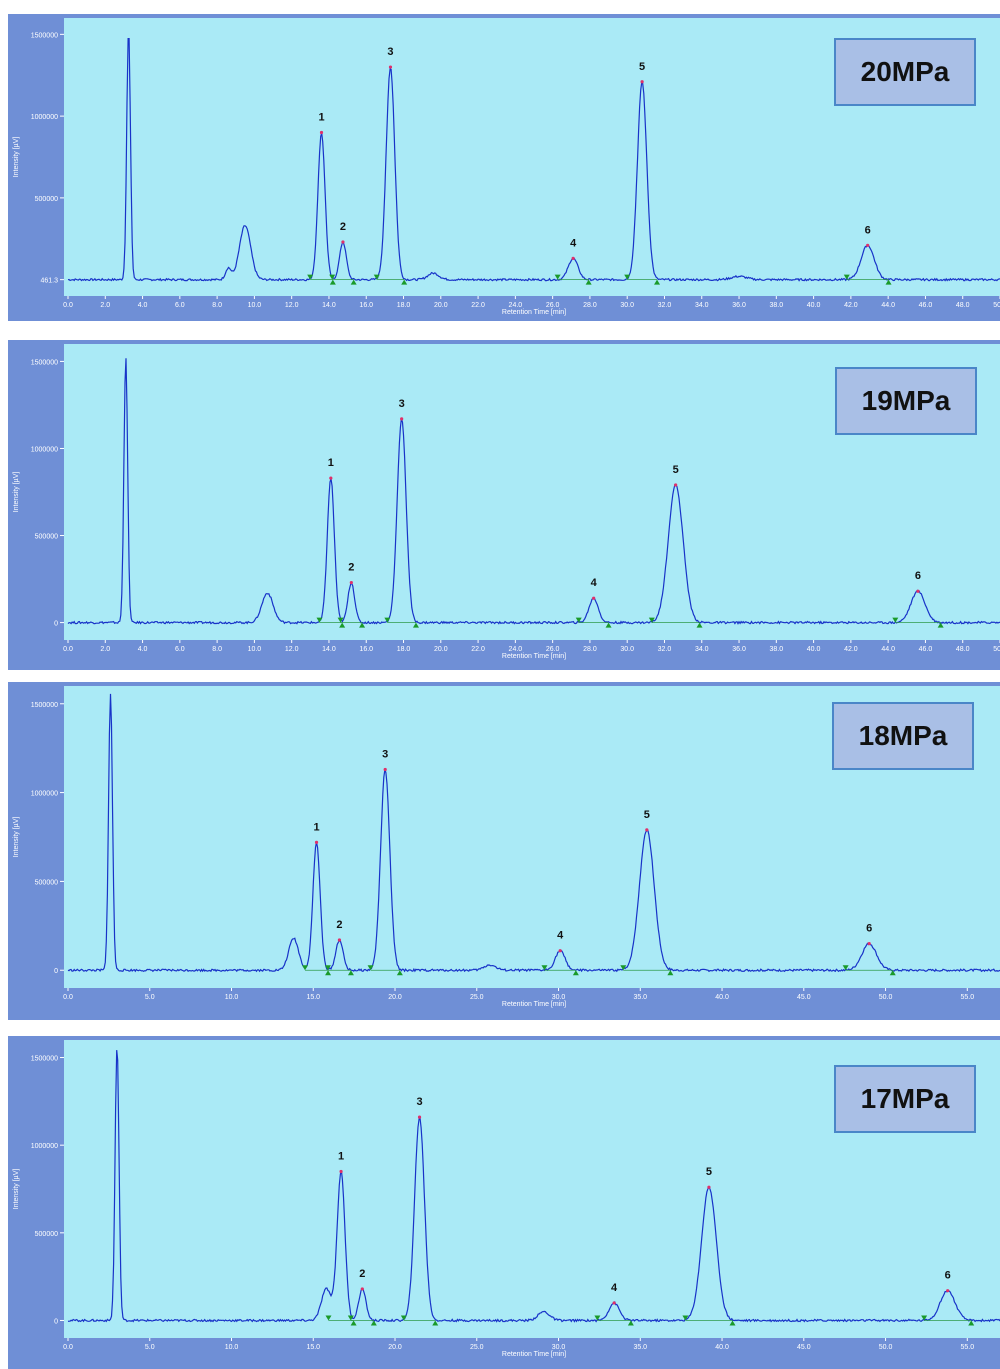 The width and height of the screenshot is (1000, 1369). What do you see at coordinates (313, 997) in the screenshot?
I see `x-tick-label: 15.0` at bounding box center [313, 997].